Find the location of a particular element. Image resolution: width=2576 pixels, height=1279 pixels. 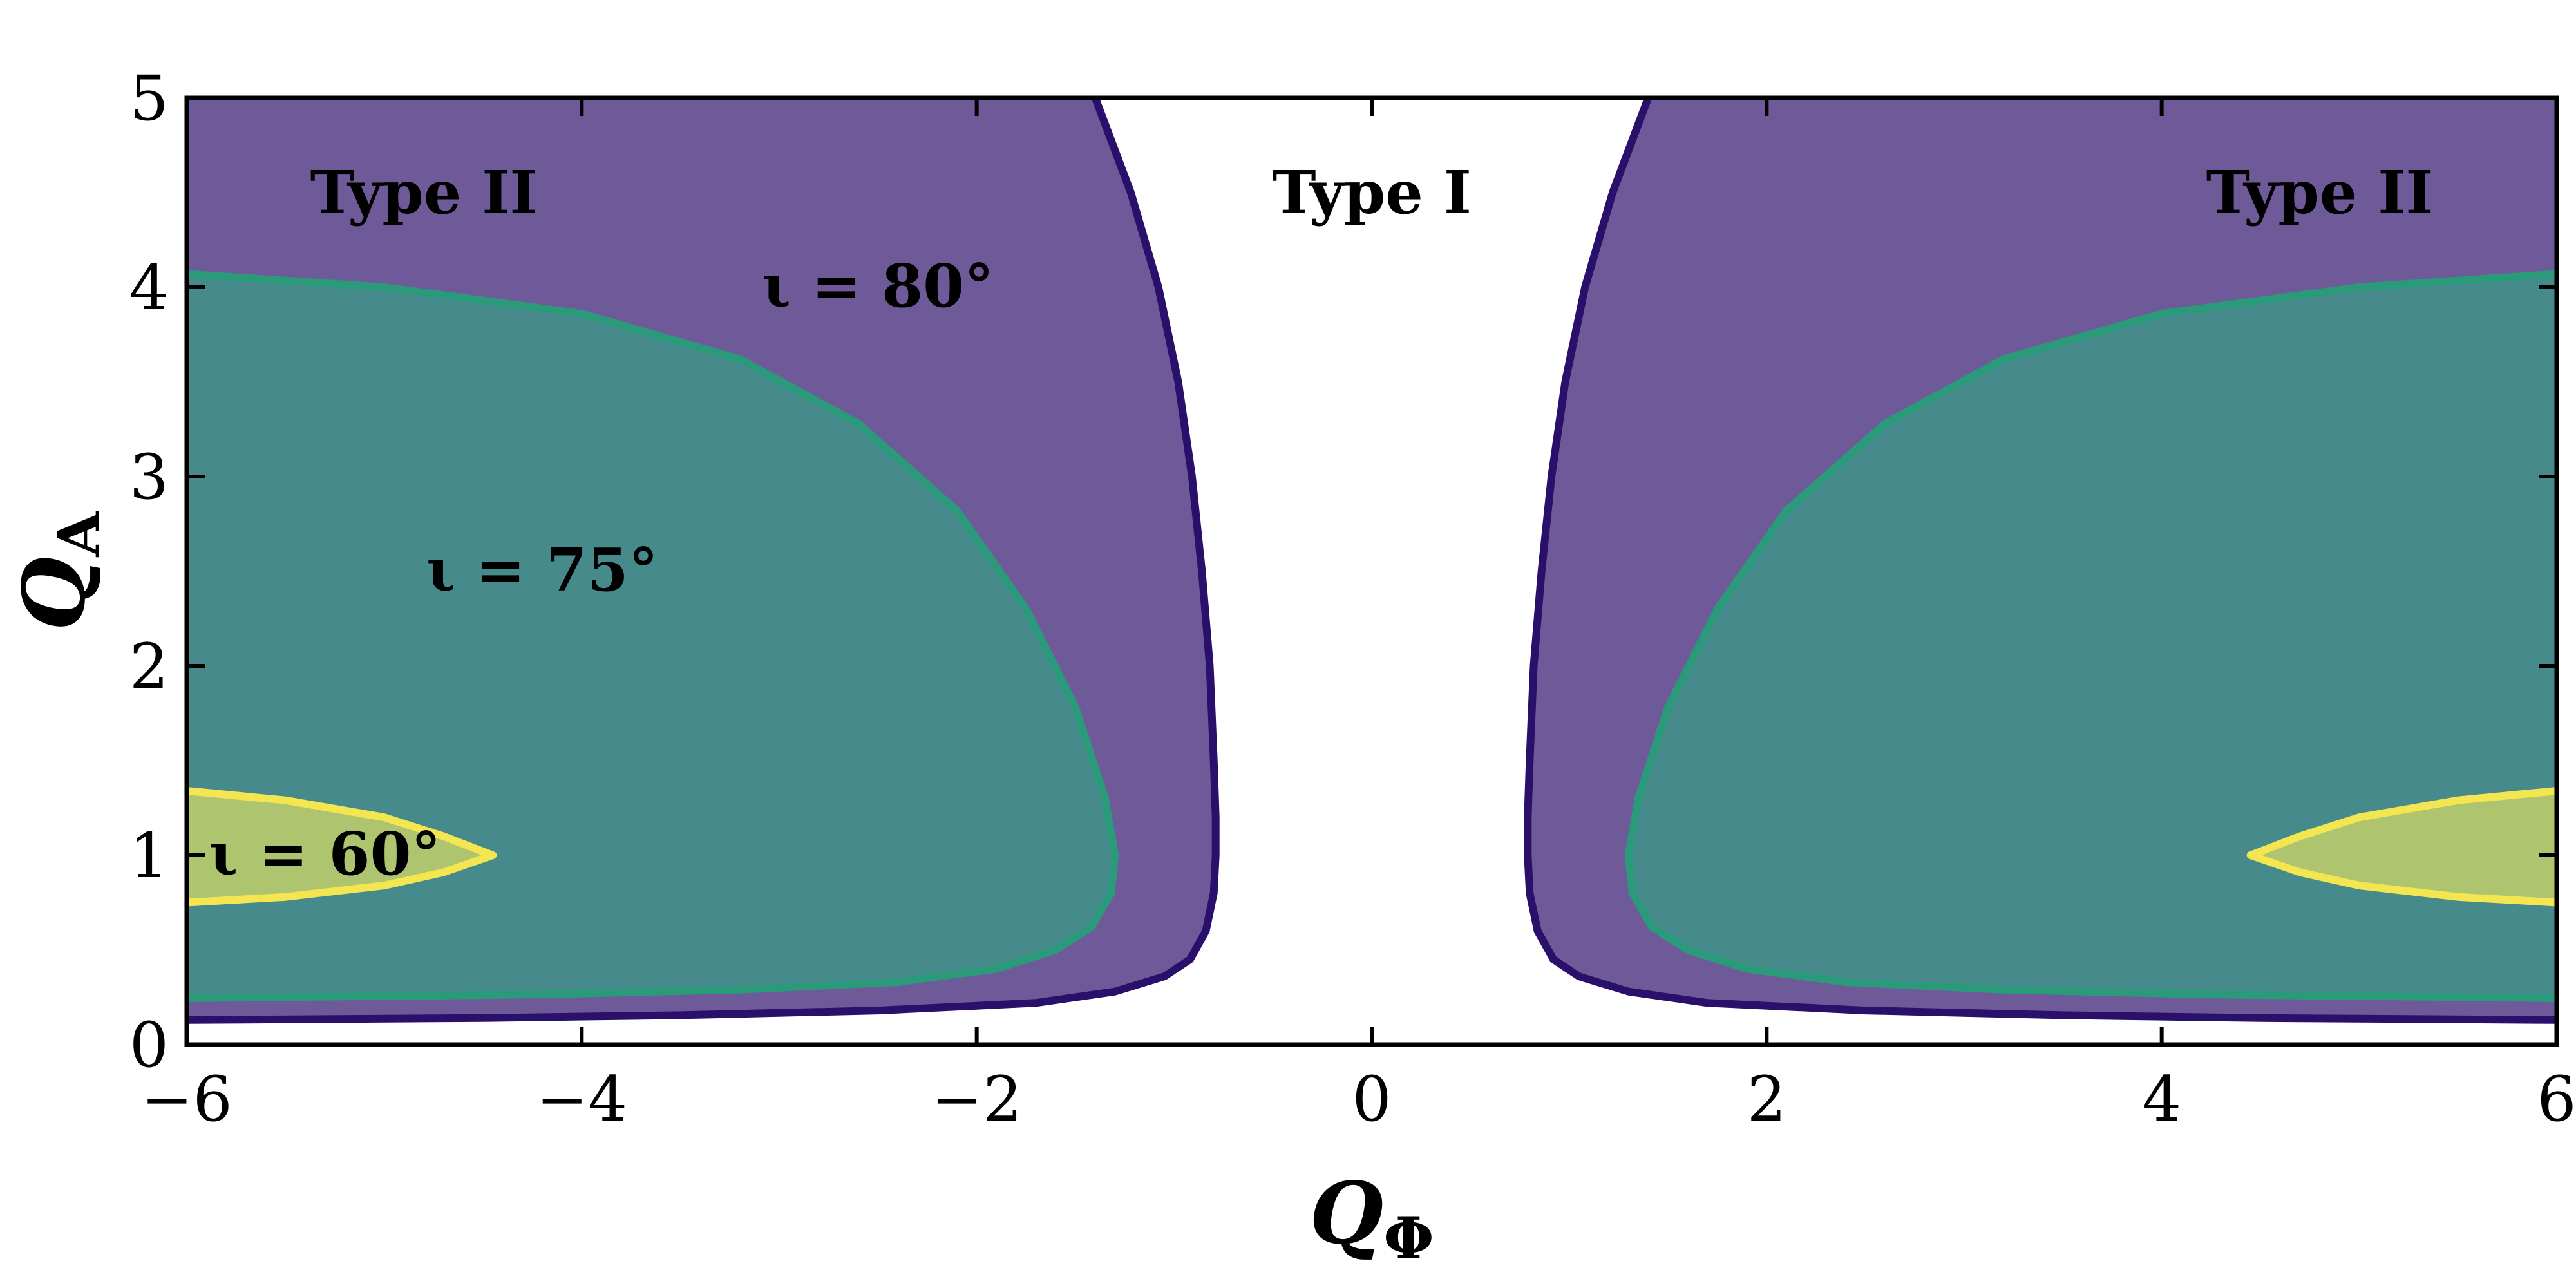

y-tick-label: 1 is located at coordinates (149, 856).